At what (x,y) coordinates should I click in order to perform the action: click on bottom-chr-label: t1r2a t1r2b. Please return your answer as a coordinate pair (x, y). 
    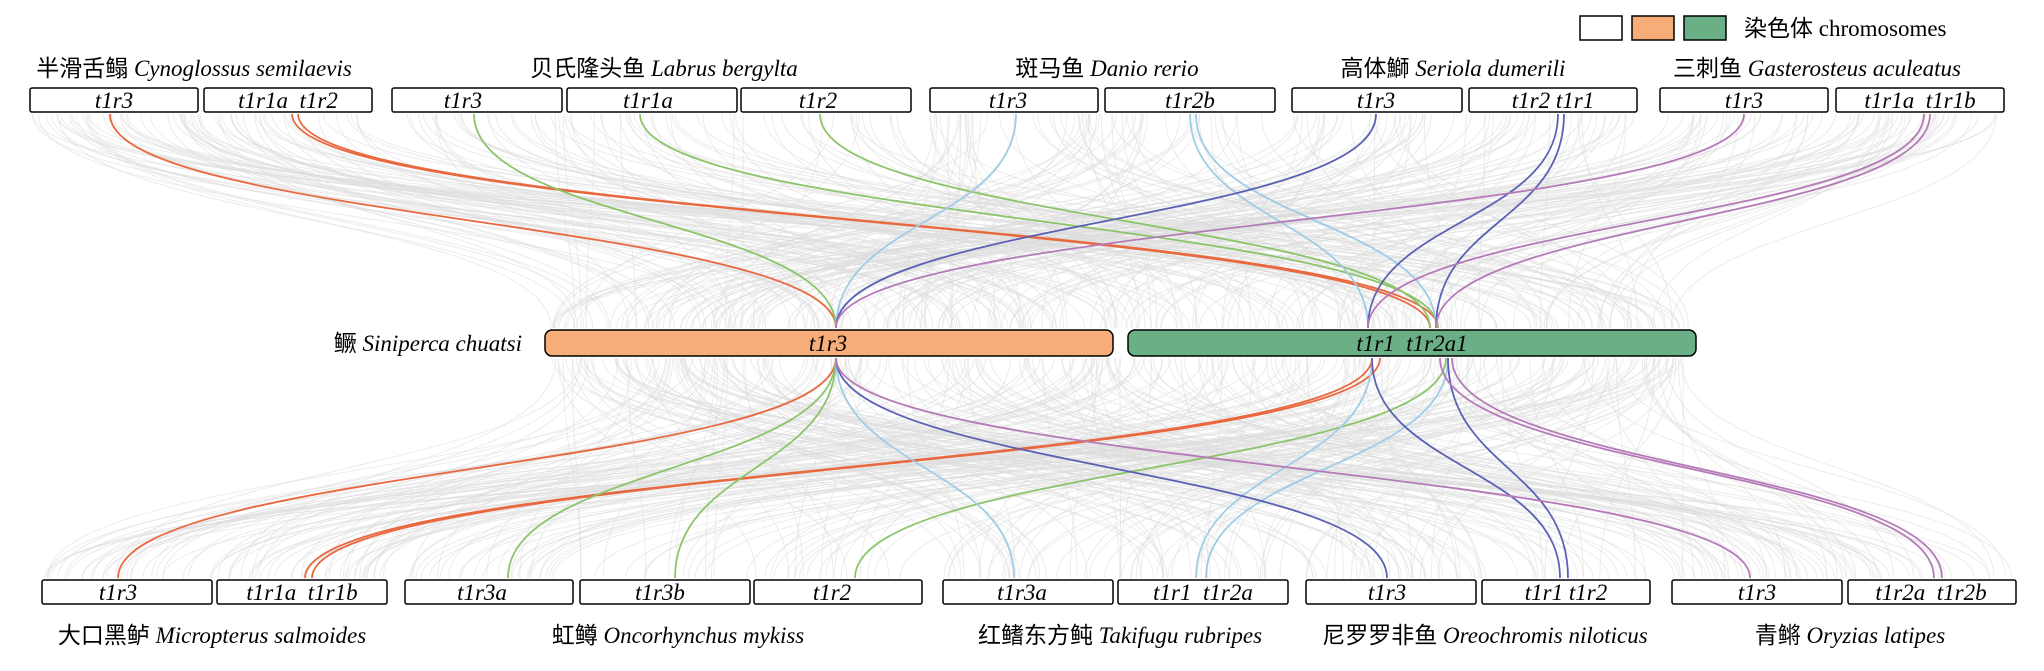
    Looking at the image, I should click on (1930, 592).